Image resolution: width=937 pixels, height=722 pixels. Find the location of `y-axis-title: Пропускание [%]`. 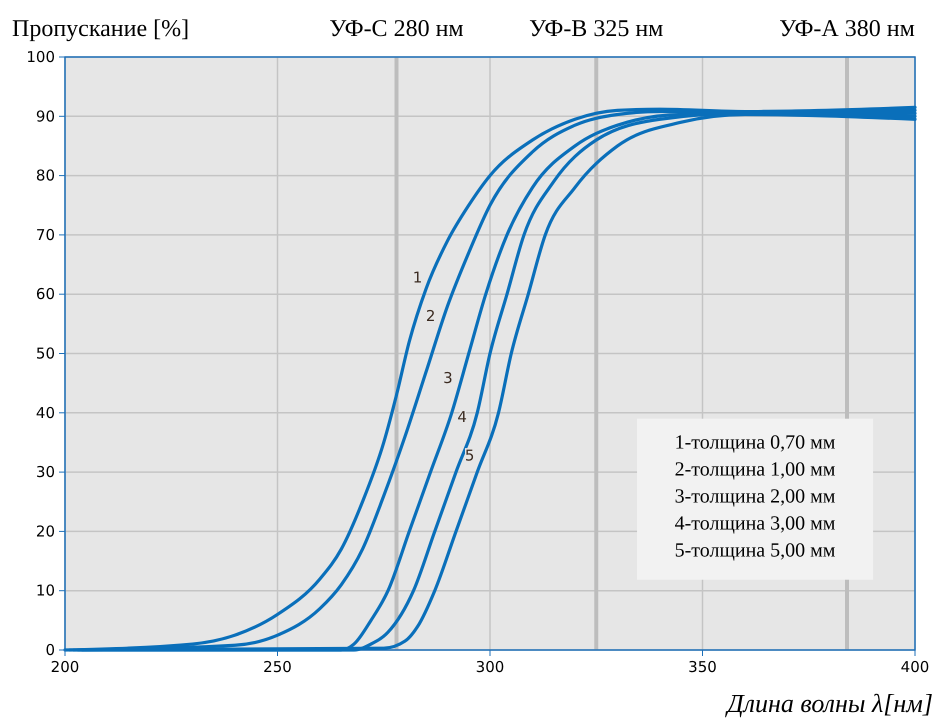

y-axis-title: Пропускание [%] is located at coordinates (101, 29).